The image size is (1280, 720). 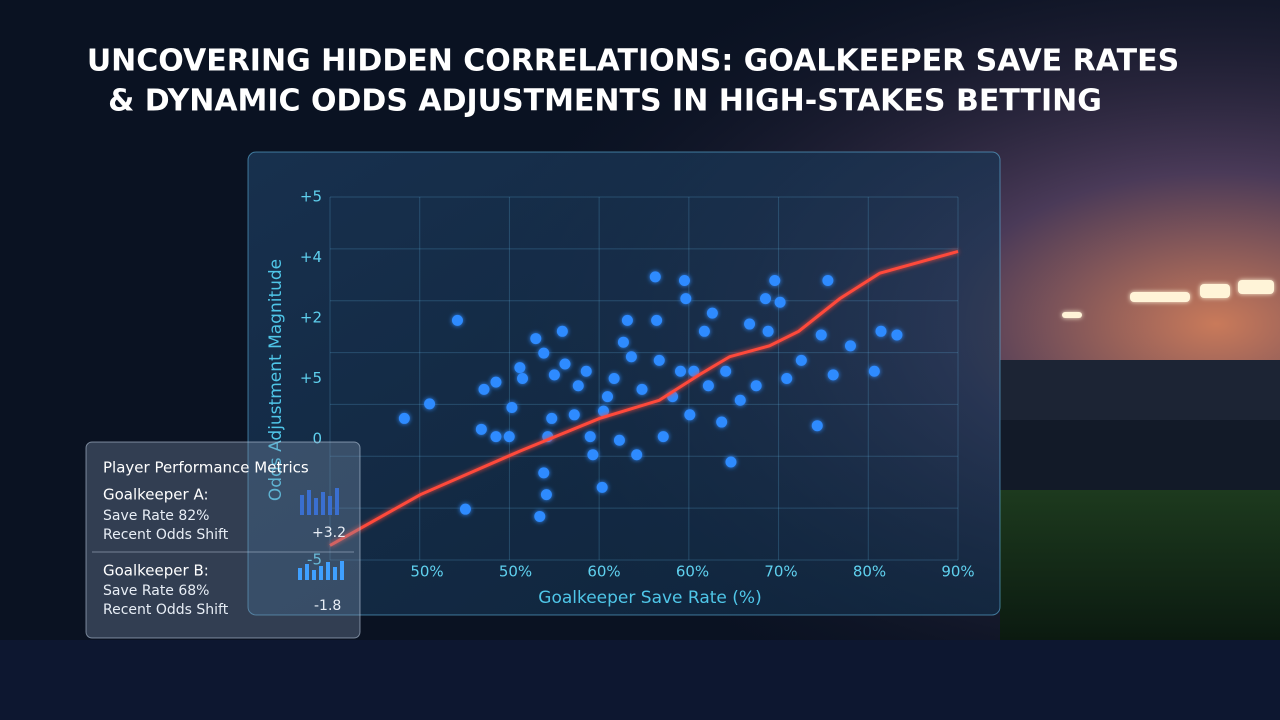 What do you see at coordinates (1140, 390) in the screenshot?
I see `stands` at bounding box center [1140, 390].